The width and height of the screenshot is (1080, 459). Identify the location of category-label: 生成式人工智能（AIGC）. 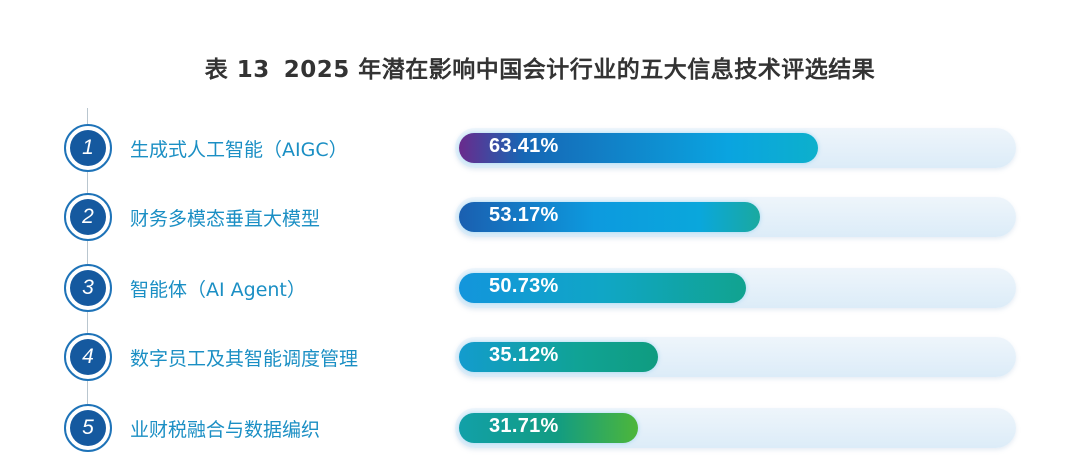
(239, 150).